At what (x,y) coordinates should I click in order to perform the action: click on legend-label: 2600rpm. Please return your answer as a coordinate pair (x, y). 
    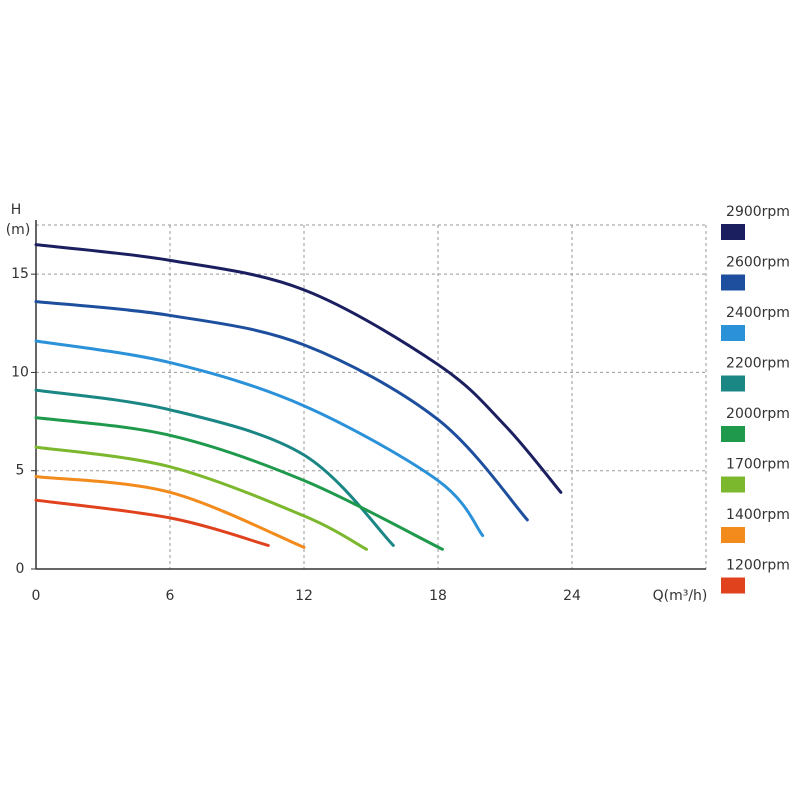
    Looking at the image, I should click on (758, 263).